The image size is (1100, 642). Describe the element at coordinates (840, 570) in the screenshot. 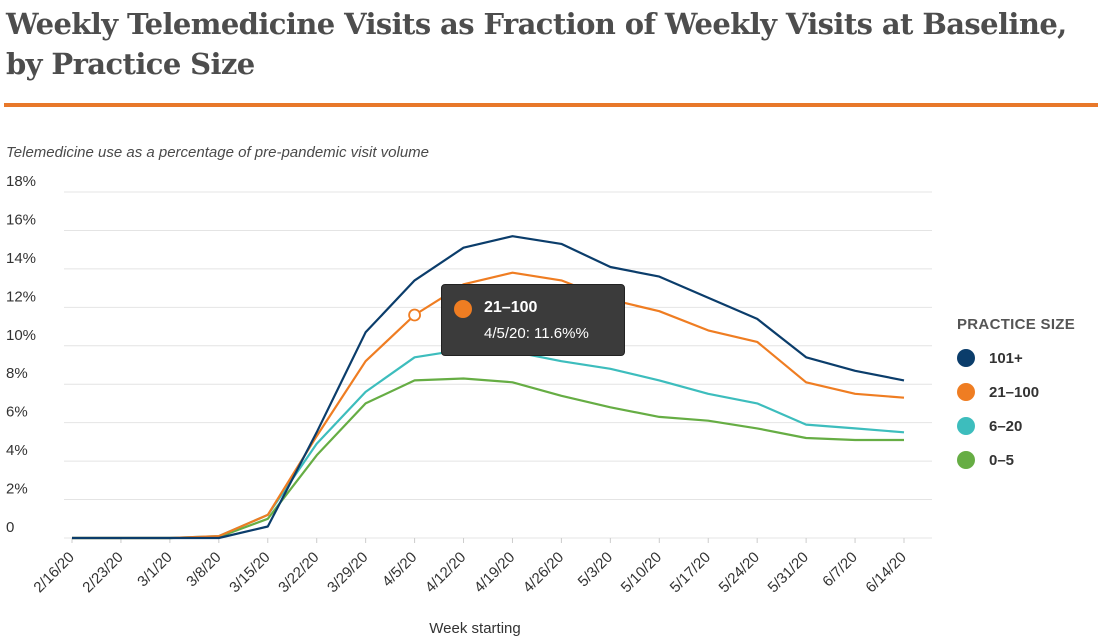

I see `x-tick-label: 6/7/20` at that location.